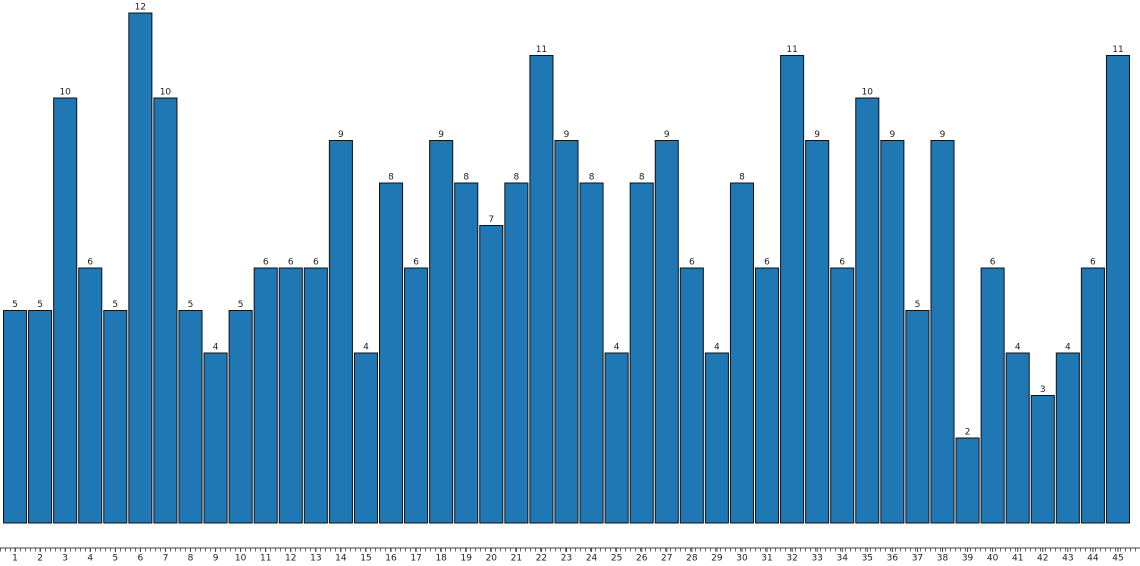 Image resolution: width=1140 pixels, height=566 pixels. Describe the element at coordinates (166, 559) in the screenshot. I see `x-tick-label: 7` at that location.